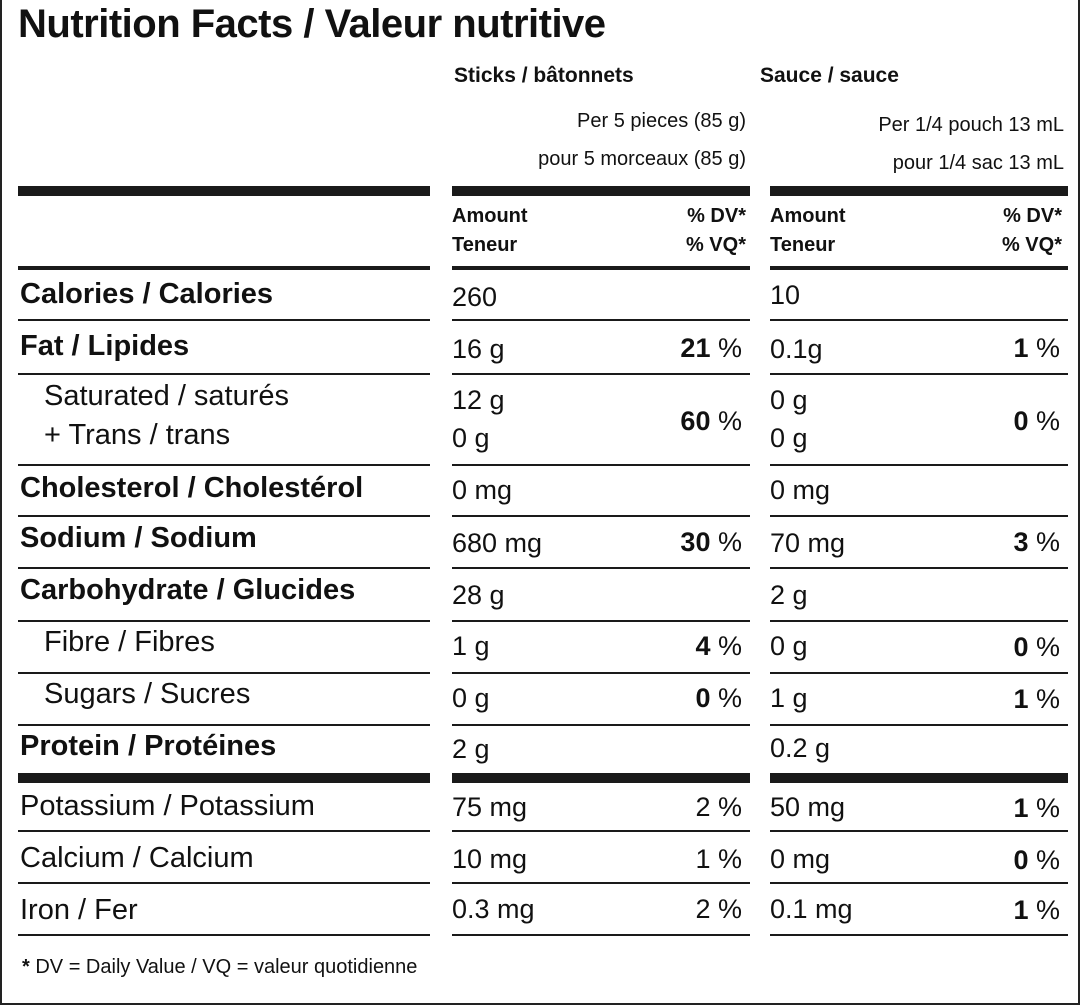  What do you see at coordinates (471, 749) in the screenshot?
I see `sticks-amount-protein: 2 g` at bounding box center [471, 749].